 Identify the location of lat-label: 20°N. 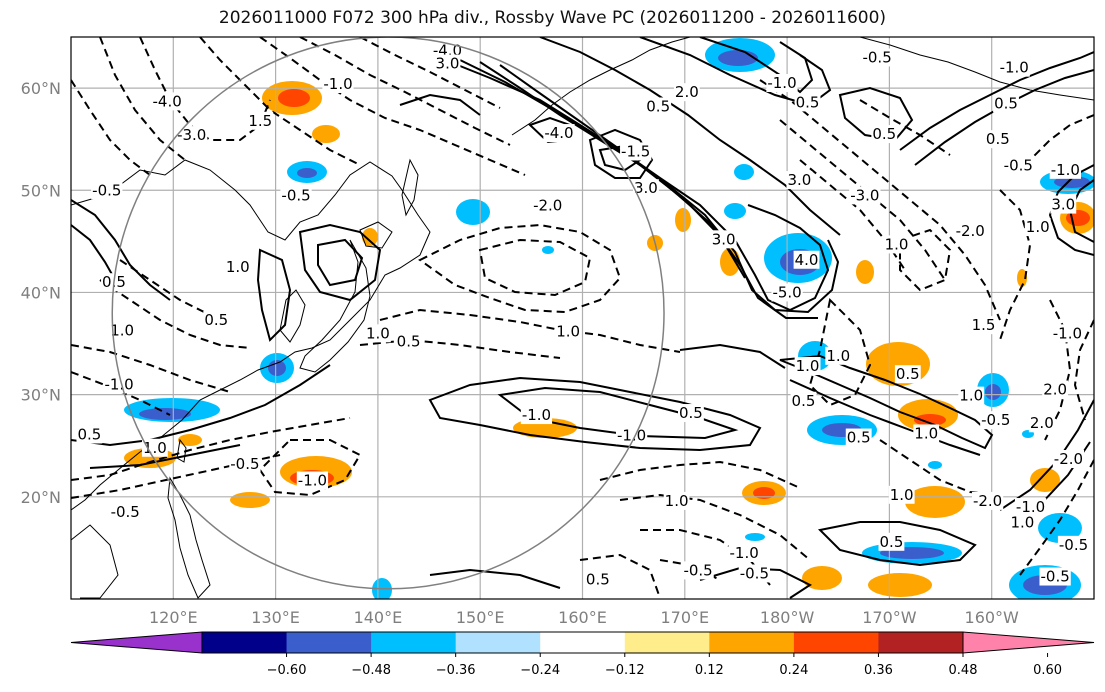
(41, 497).